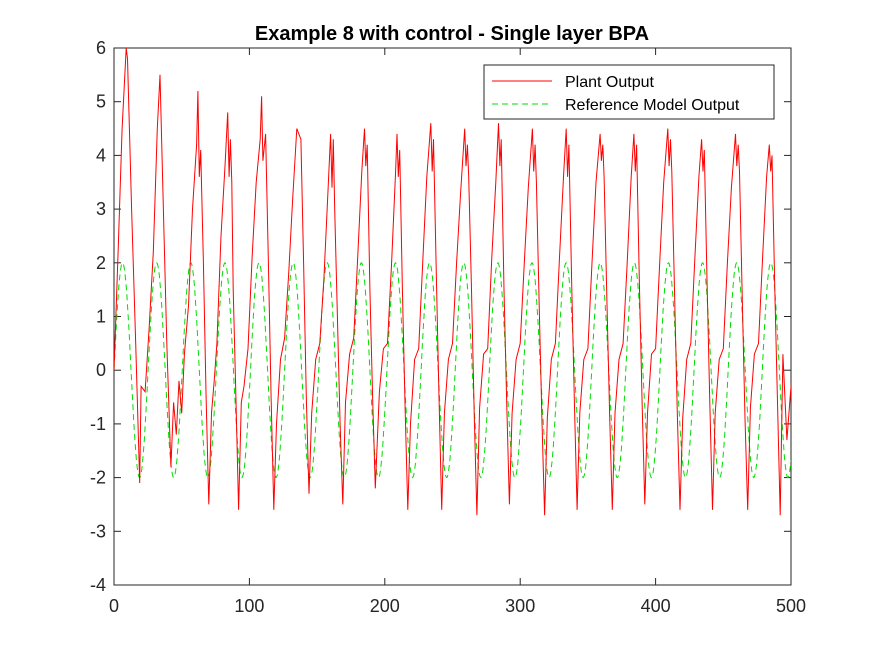 The width and height of the screenshot is (875, 656). Describe the element at coordinates (98, 478) in the screenshot. I see `y-tick-label: -2` at that location.